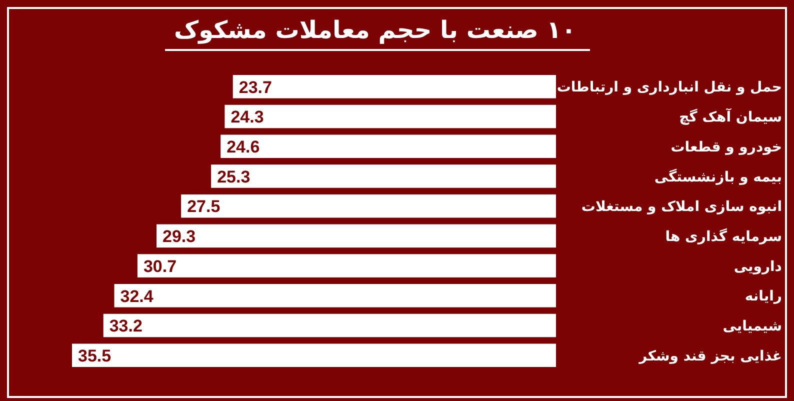 Image resolution: width=794 pixels, height=401 pixels. Describe the element at coordinates (375, 30) in the screenshot. I see `chart-title: ۱۰ صنعت با حجم معاملات مشکوک` at that location.